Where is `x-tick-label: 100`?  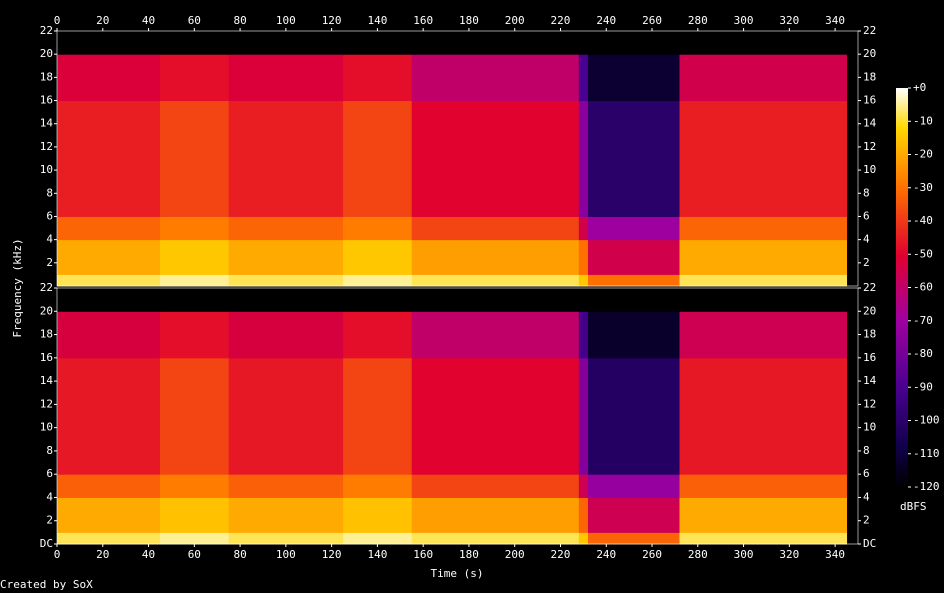
x-tick-label: 100 is located at coordinates (286, 554).